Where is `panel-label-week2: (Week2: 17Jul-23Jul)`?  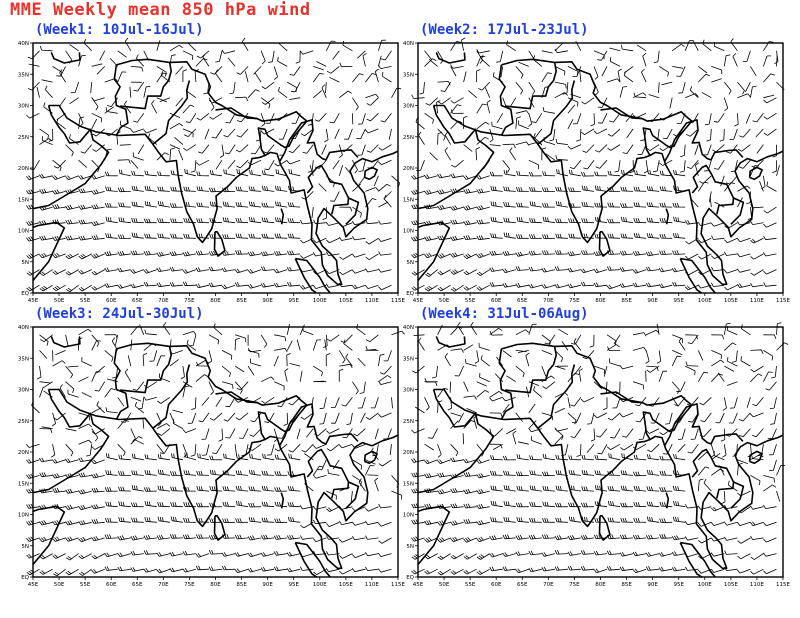
panel-label-week2: (Week2: 17Jul-23Jul) is located at coordinates (504, 30).